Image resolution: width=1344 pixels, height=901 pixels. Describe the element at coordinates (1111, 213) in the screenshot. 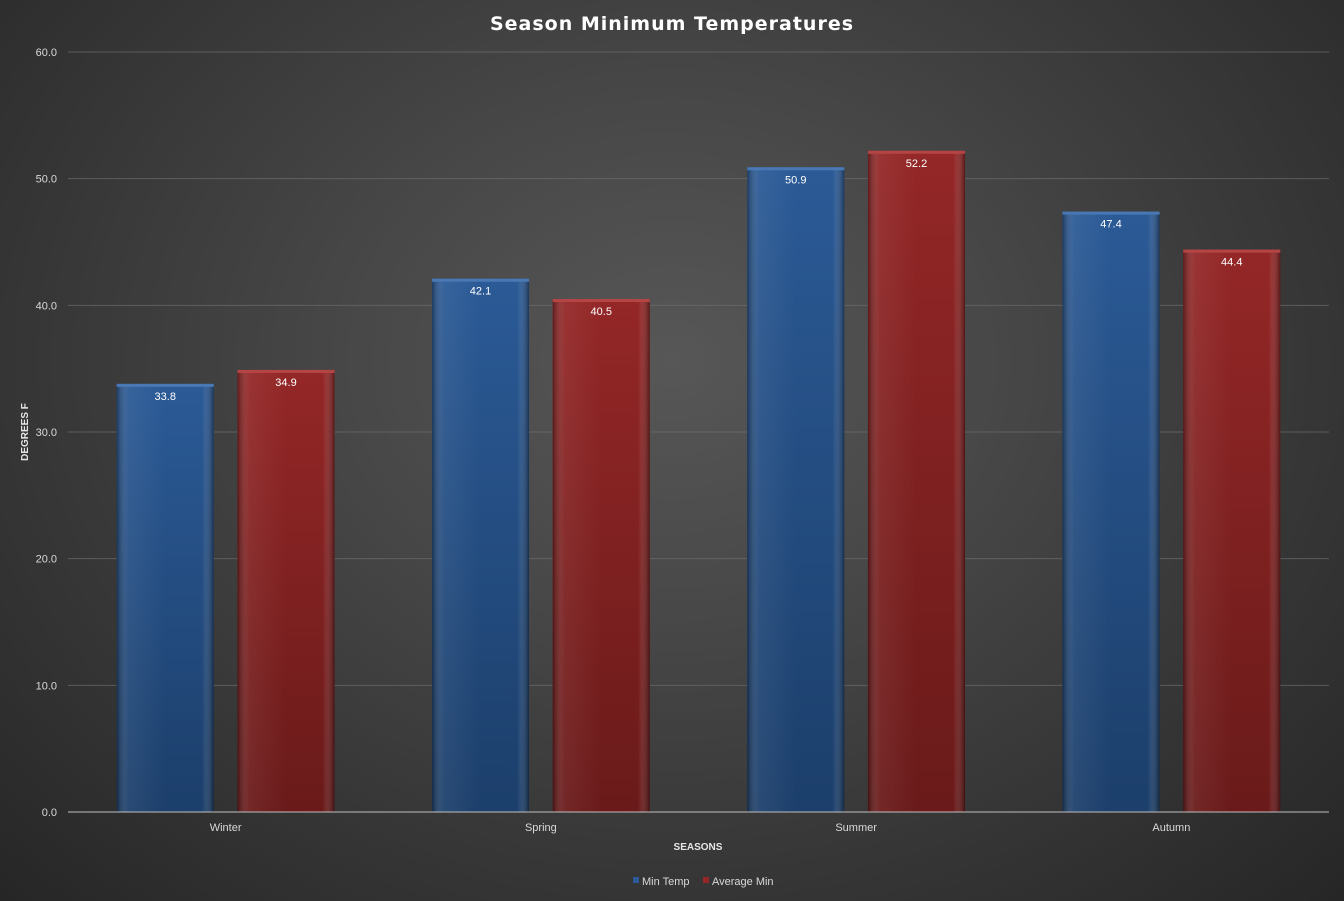

I see `bar-top-min-temp-autumn` at that location.